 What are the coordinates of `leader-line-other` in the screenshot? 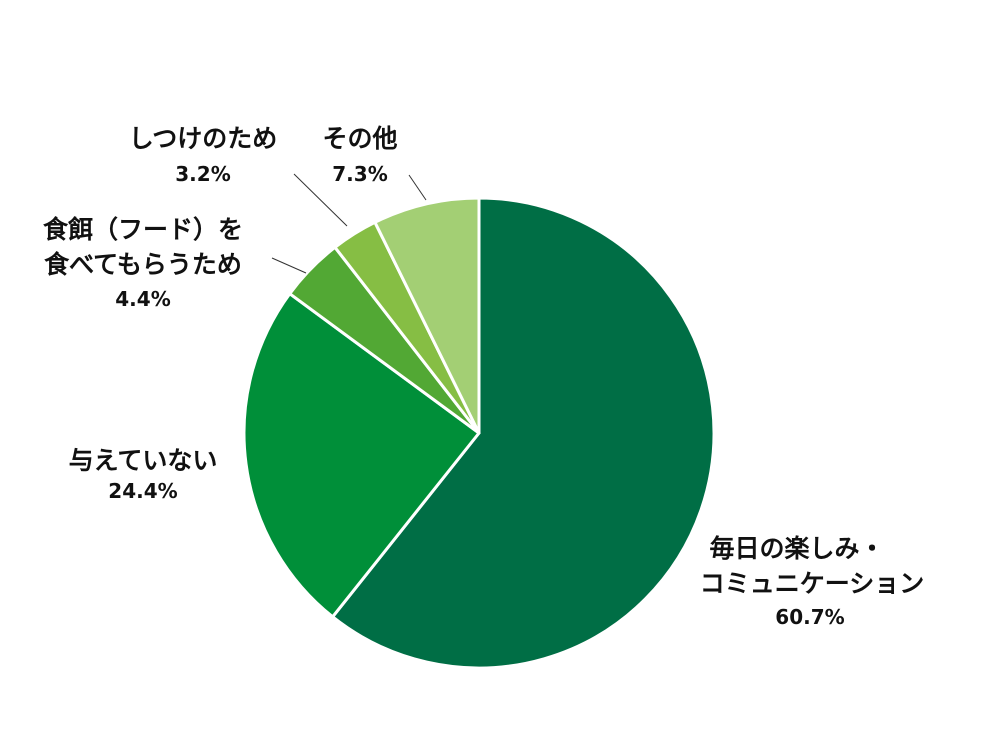 It's located at (417, 187).